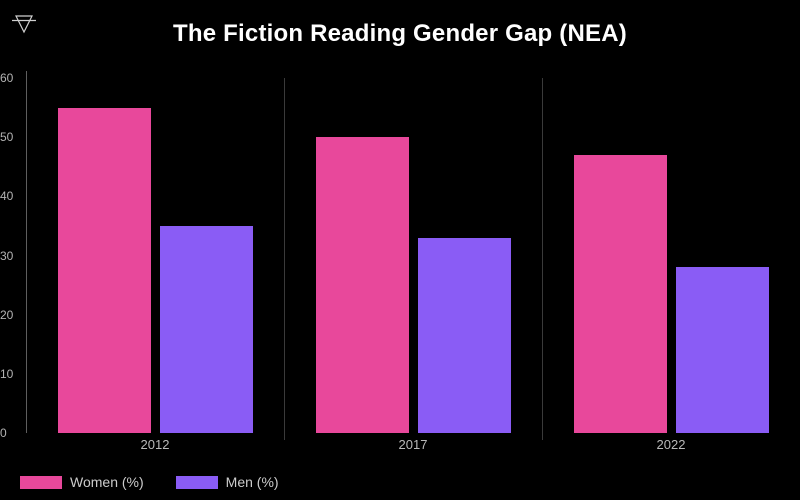 This screenshot has height=500, width=800. Describe the element at coordinates (671, 444) in the screenshot. I see `x-axis-label-2022: 2022` at that location.